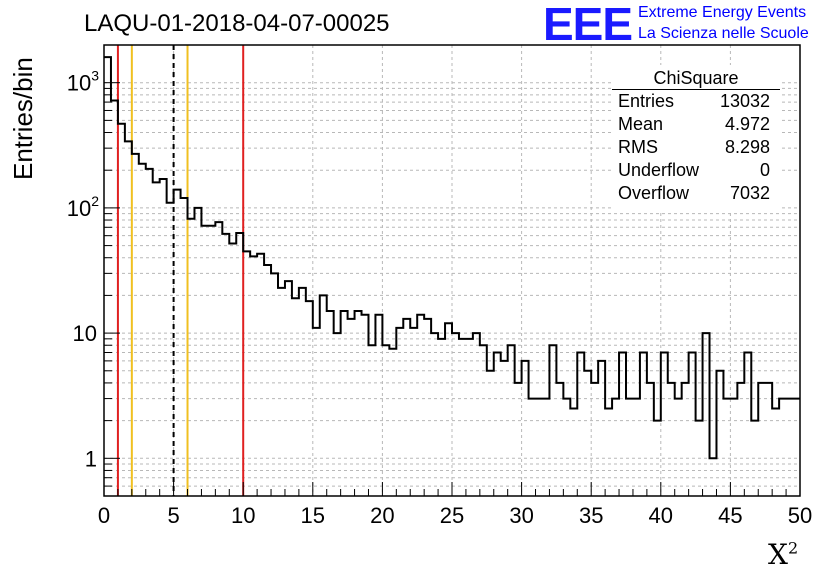  What do you see at coordinates (661, 515) in the screenshot?
I see `x-tick-label: 40` at bounding box center [661, 515].